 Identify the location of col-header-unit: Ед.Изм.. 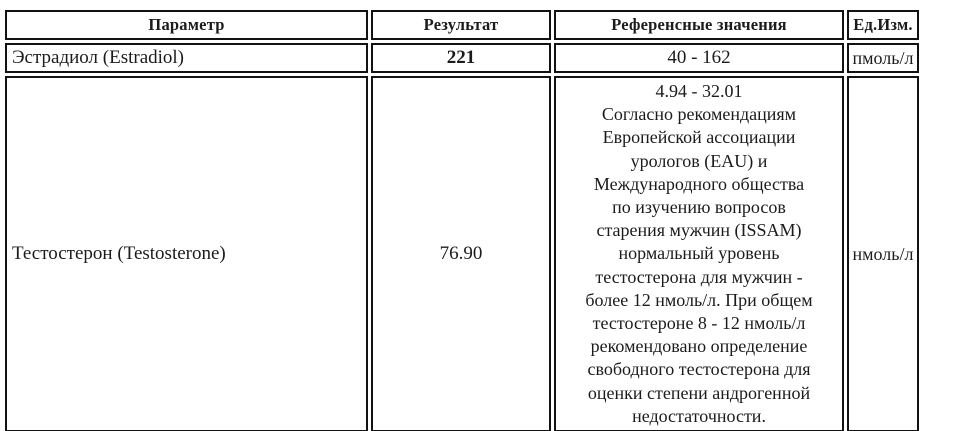
(883, 25).